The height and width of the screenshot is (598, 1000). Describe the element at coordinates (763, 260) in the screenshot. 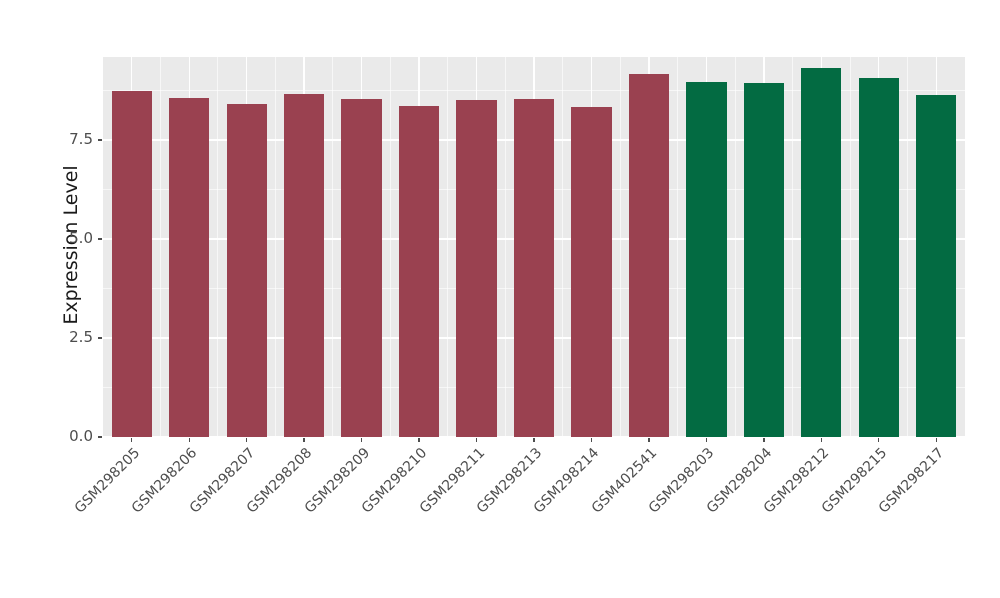

I see `bar-GSM298204` at that location.